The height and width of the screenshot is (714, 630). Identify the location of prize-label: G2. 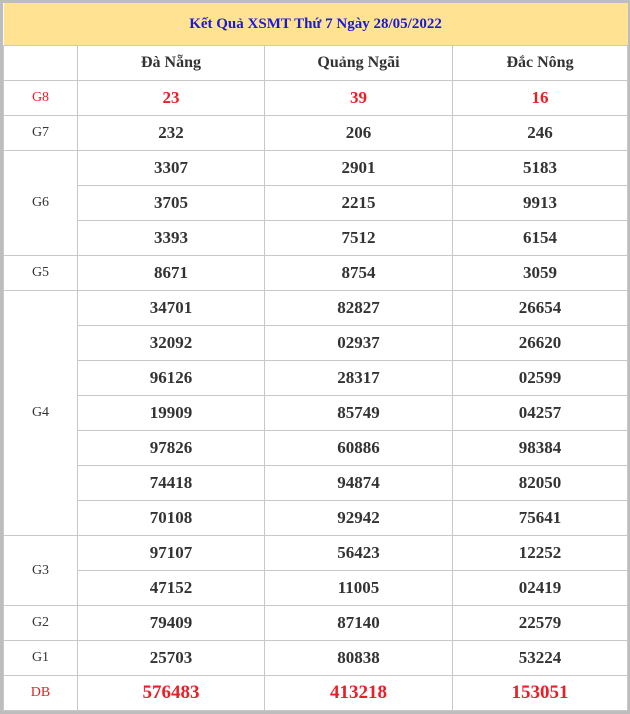
(40, 623).